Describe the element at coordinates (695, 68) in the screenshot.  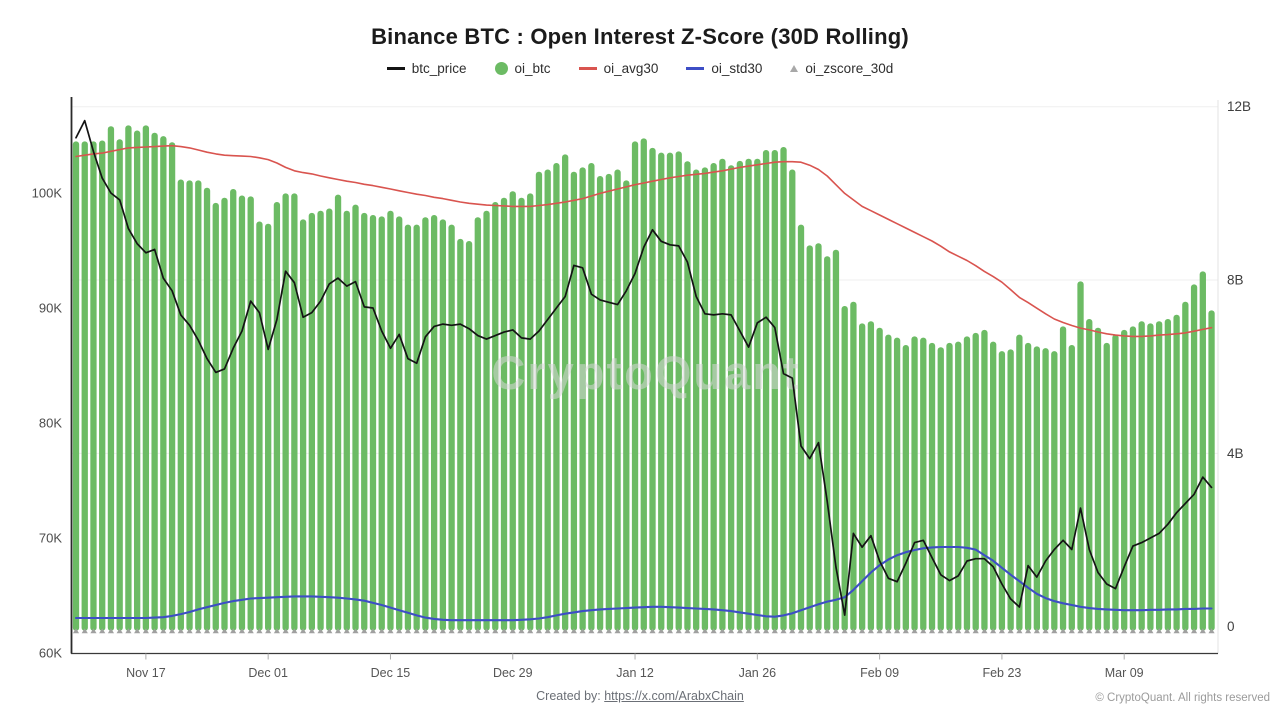
I see `oi_std30-legend-marker-icon` at that location.